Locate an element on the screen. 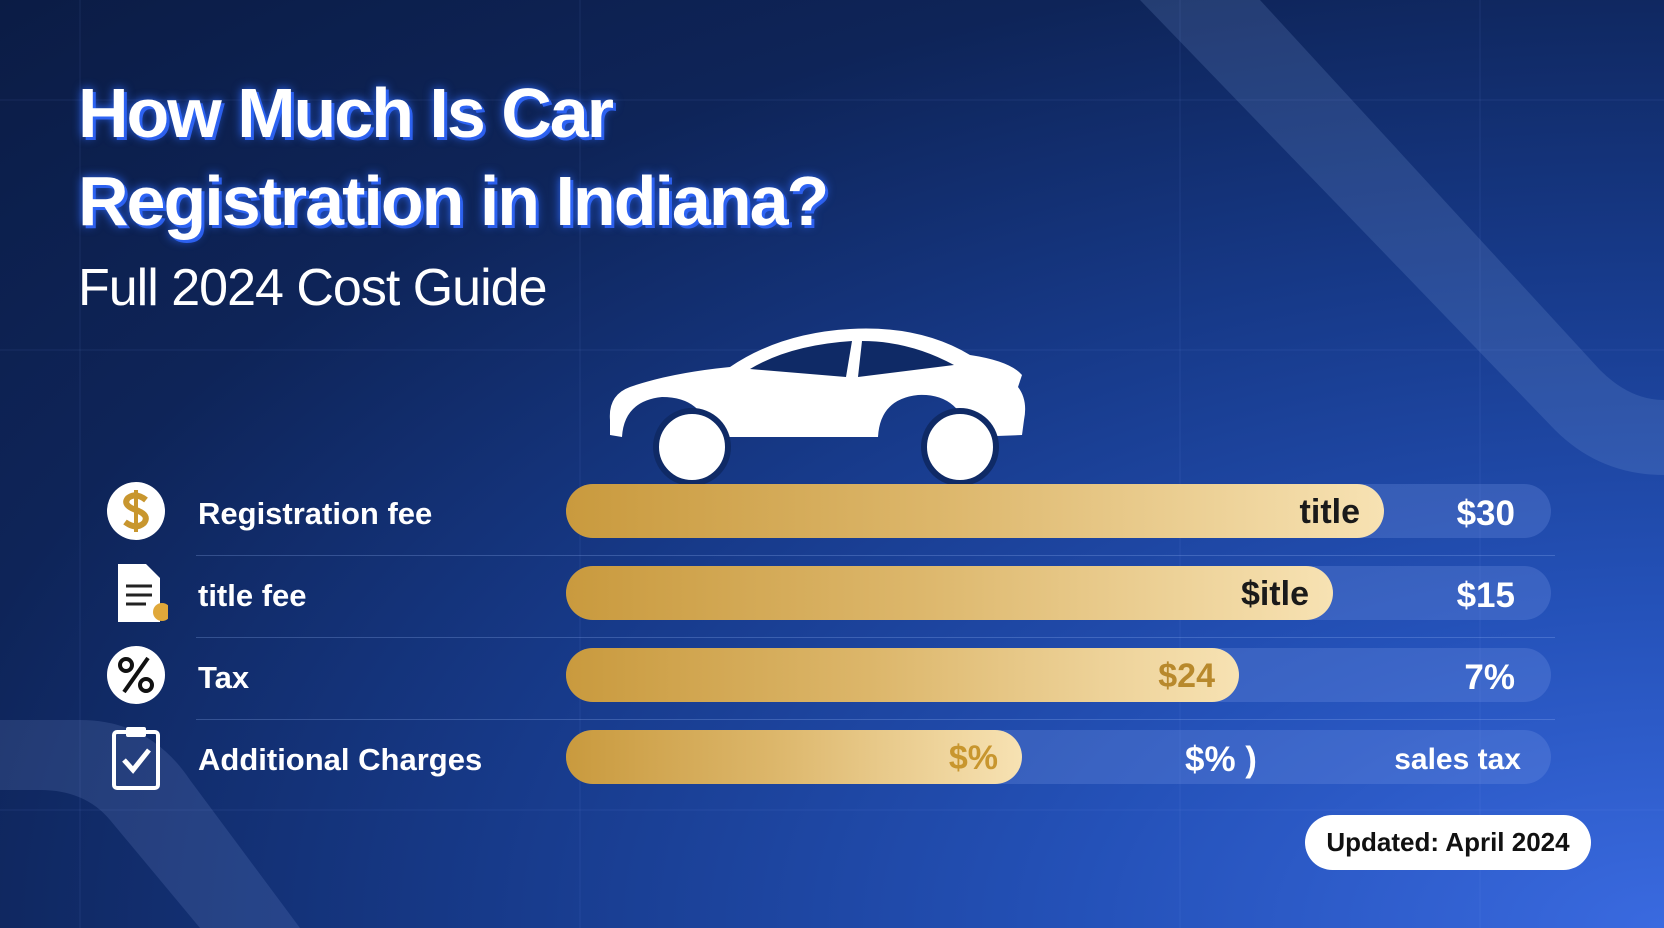 Image resolution: width=1664 pixels, height=928 pixels. clipboard-icon is located at coordinates (136, 758).